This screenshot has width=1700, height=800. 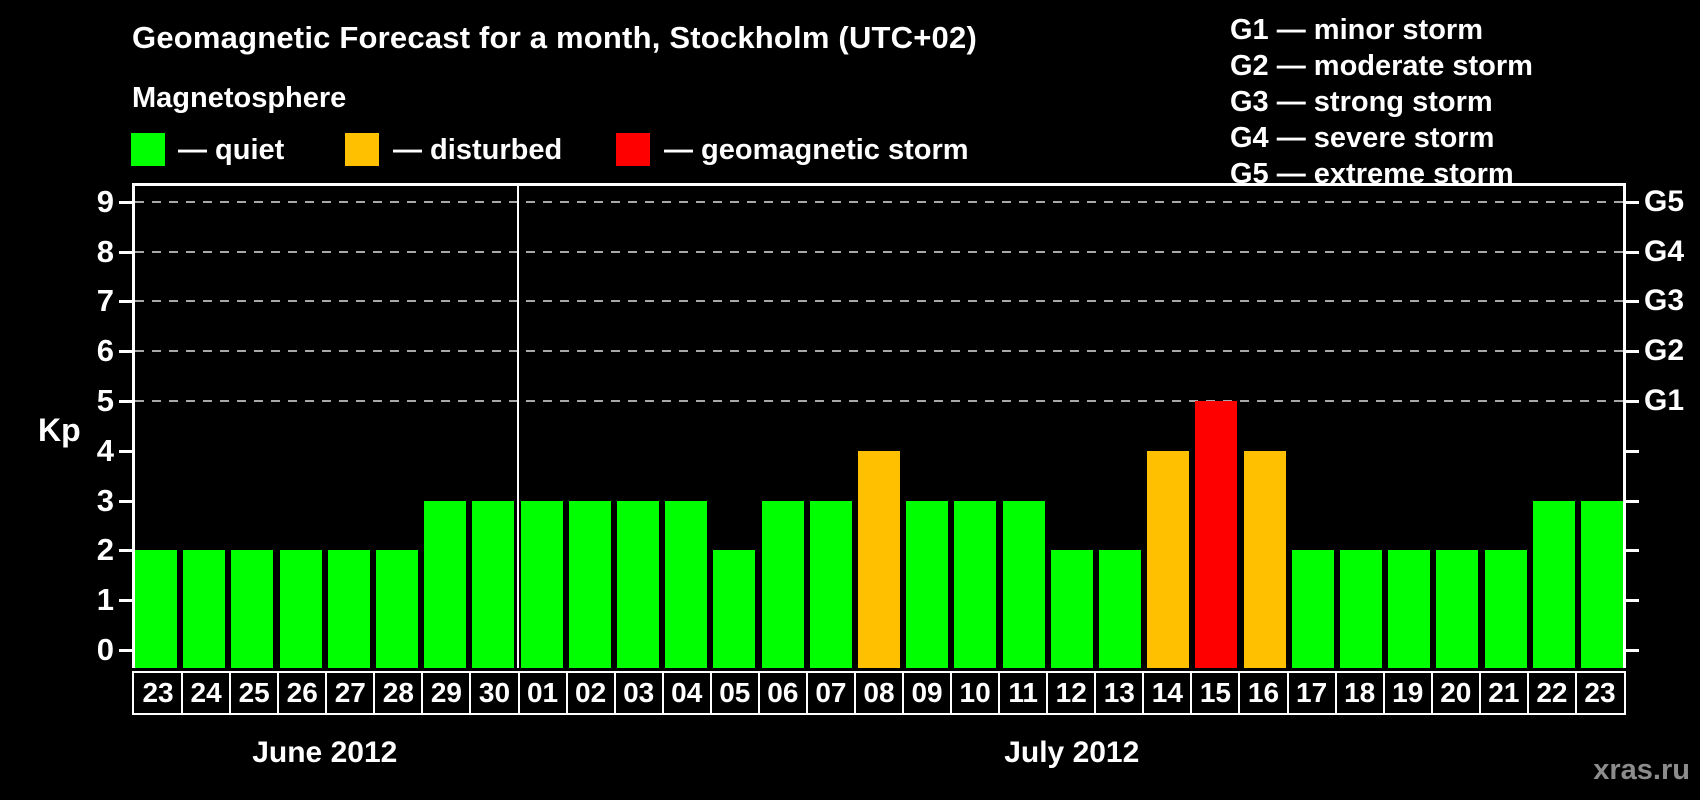 What do you see at coordinates (816, 150) in the screenshot?
I see `legend-label-storm: — geomagnetic storm` at bounding box center [816, 150].